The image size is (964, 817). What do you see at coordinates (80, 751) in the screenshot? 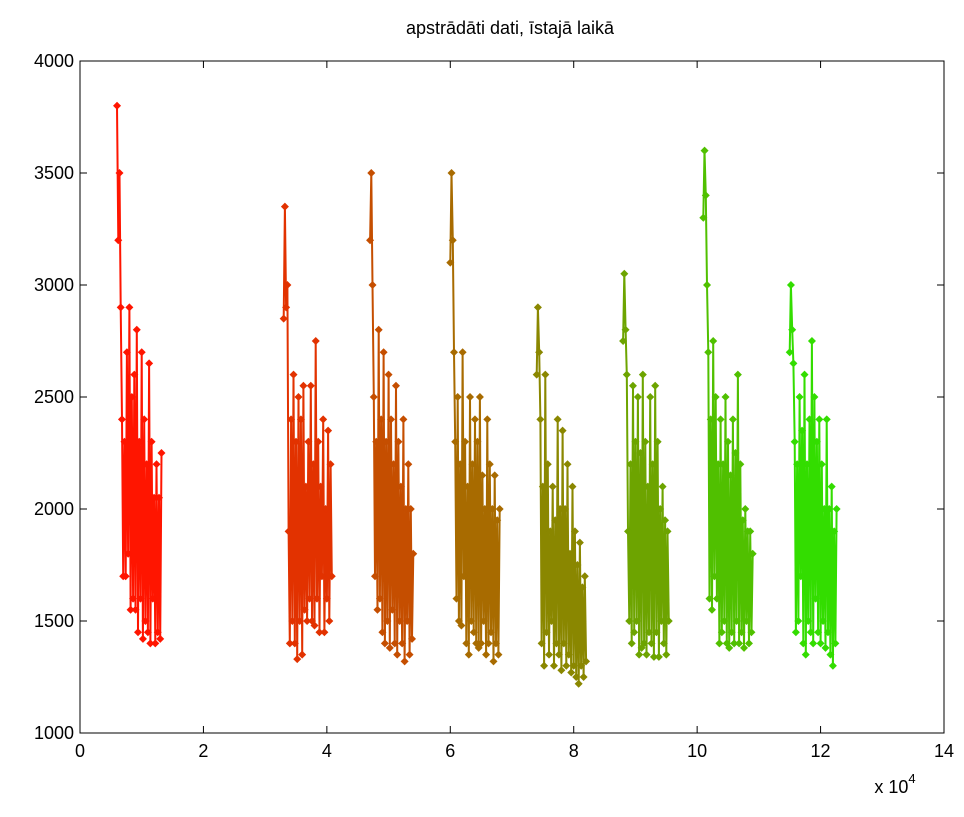
I see `x-tick-label: 0` at bounding box center [80, 751].